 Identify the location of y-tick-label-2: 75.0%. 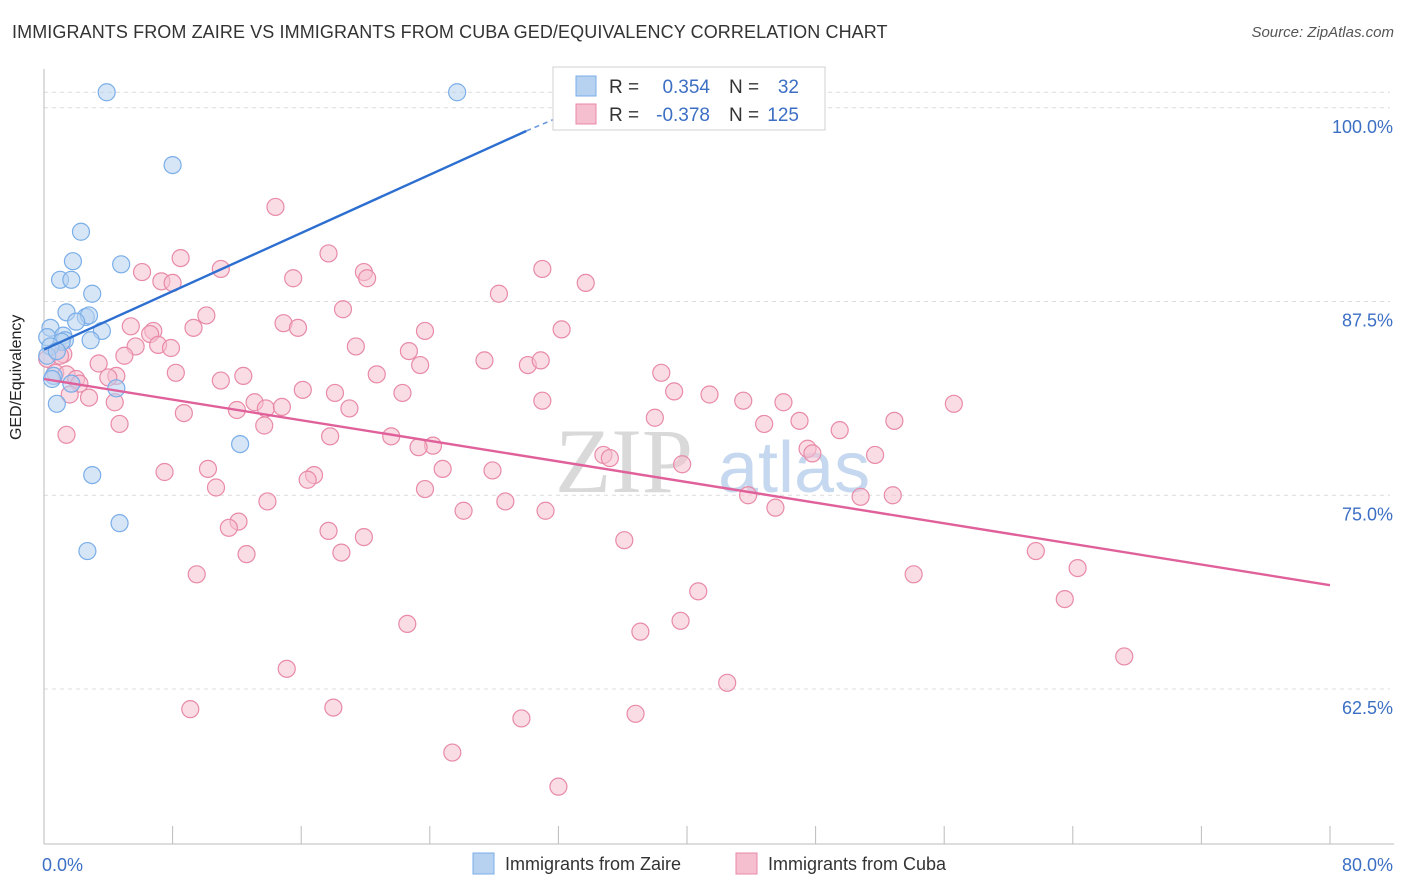
(1367, 514).